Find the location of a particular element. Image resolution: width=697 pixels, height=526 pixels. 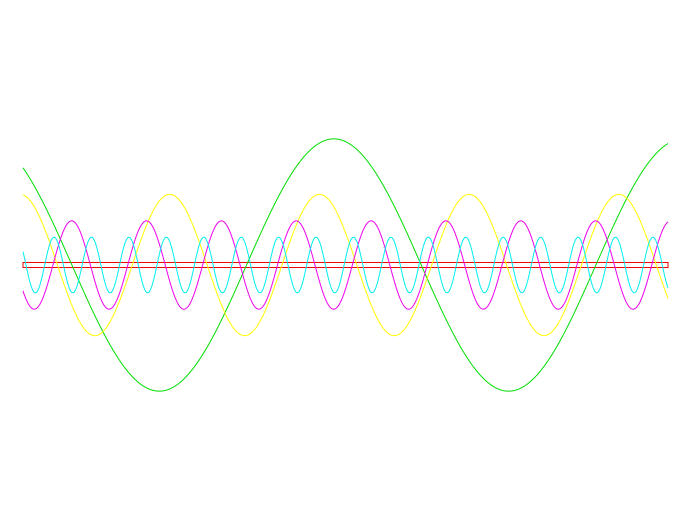

reference-band is located at coordinates (345, 265).